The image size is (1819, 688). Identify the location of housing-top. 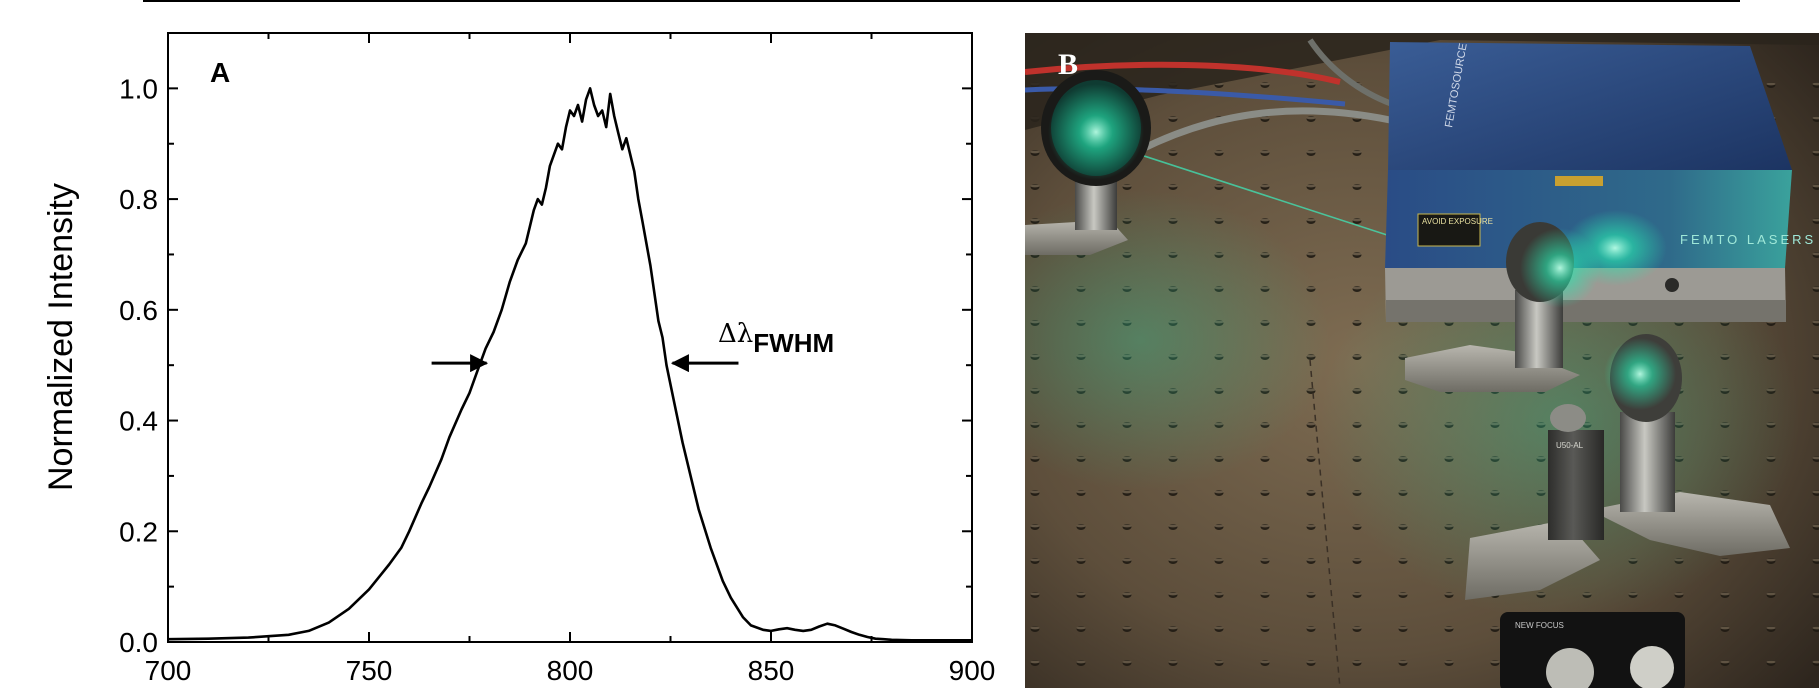
(1590, 106).